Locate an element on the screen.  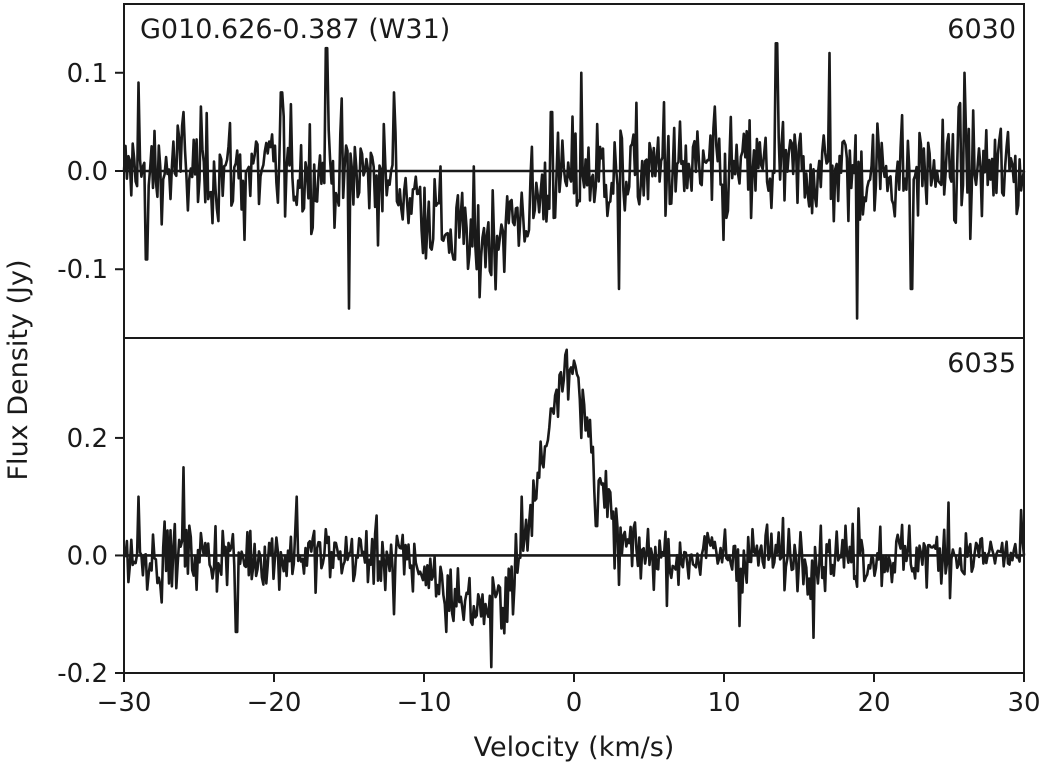
transition-label-6030: 6030 is located at coordinates (981, 29).